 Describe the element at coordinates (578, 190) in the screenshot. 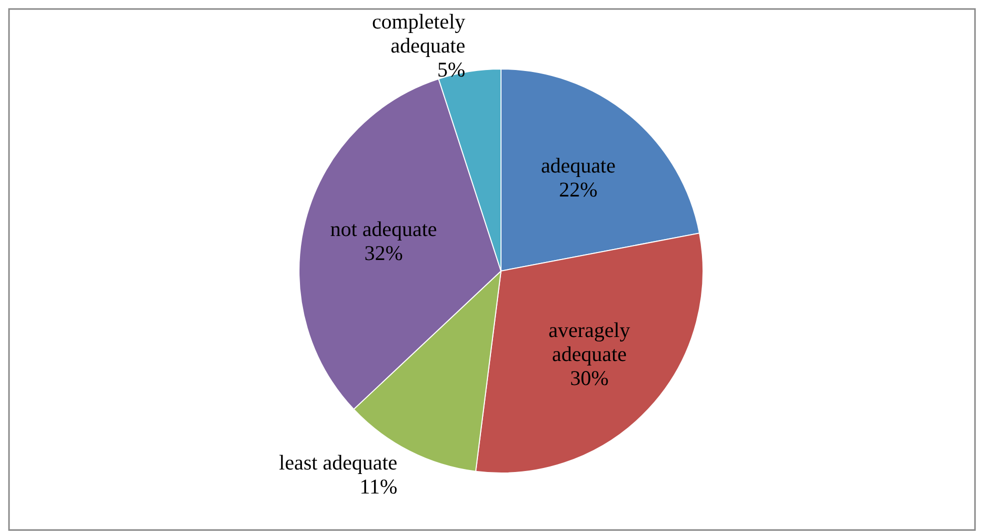

I see `data-label: 22%` at that location.